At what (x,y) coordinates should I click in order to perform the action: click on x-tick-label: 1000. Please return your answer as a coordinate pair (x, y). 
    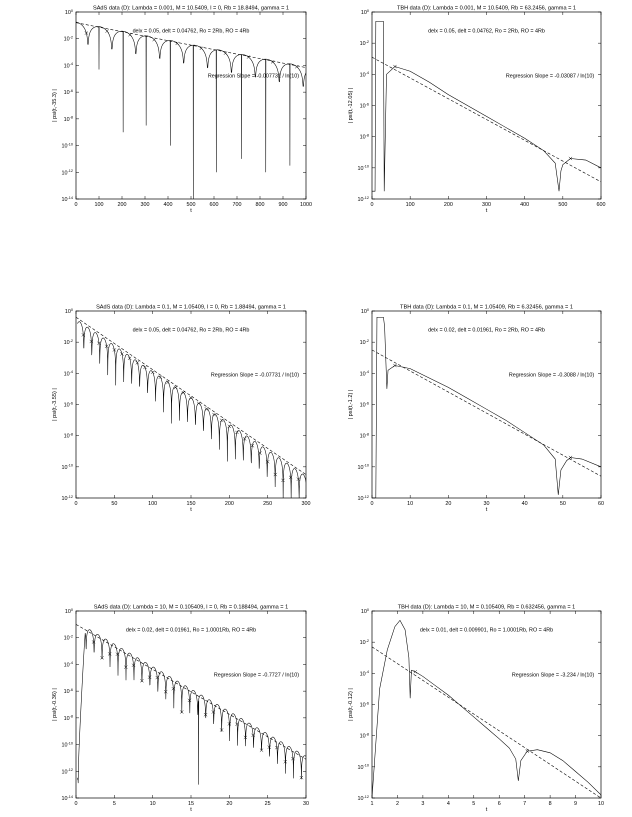
    Looking at the image, I should click on (306, 205).